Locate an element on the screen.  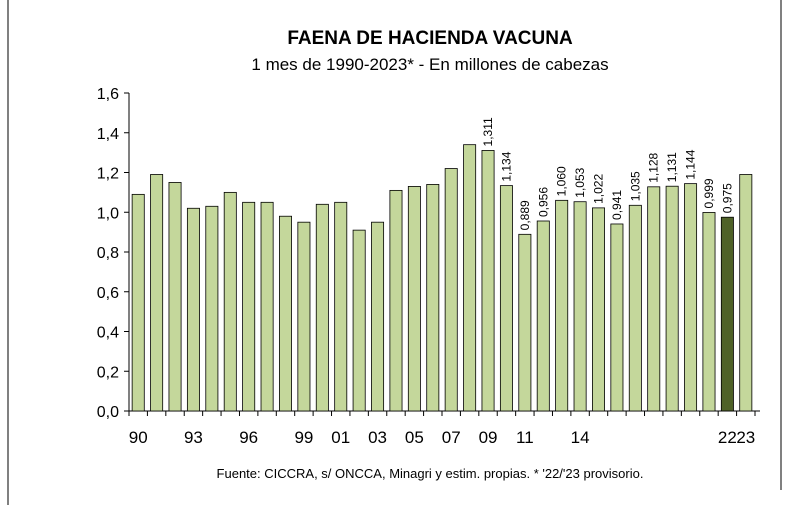
y-tick-label: 0,2 is located at coordinates (108, 372).